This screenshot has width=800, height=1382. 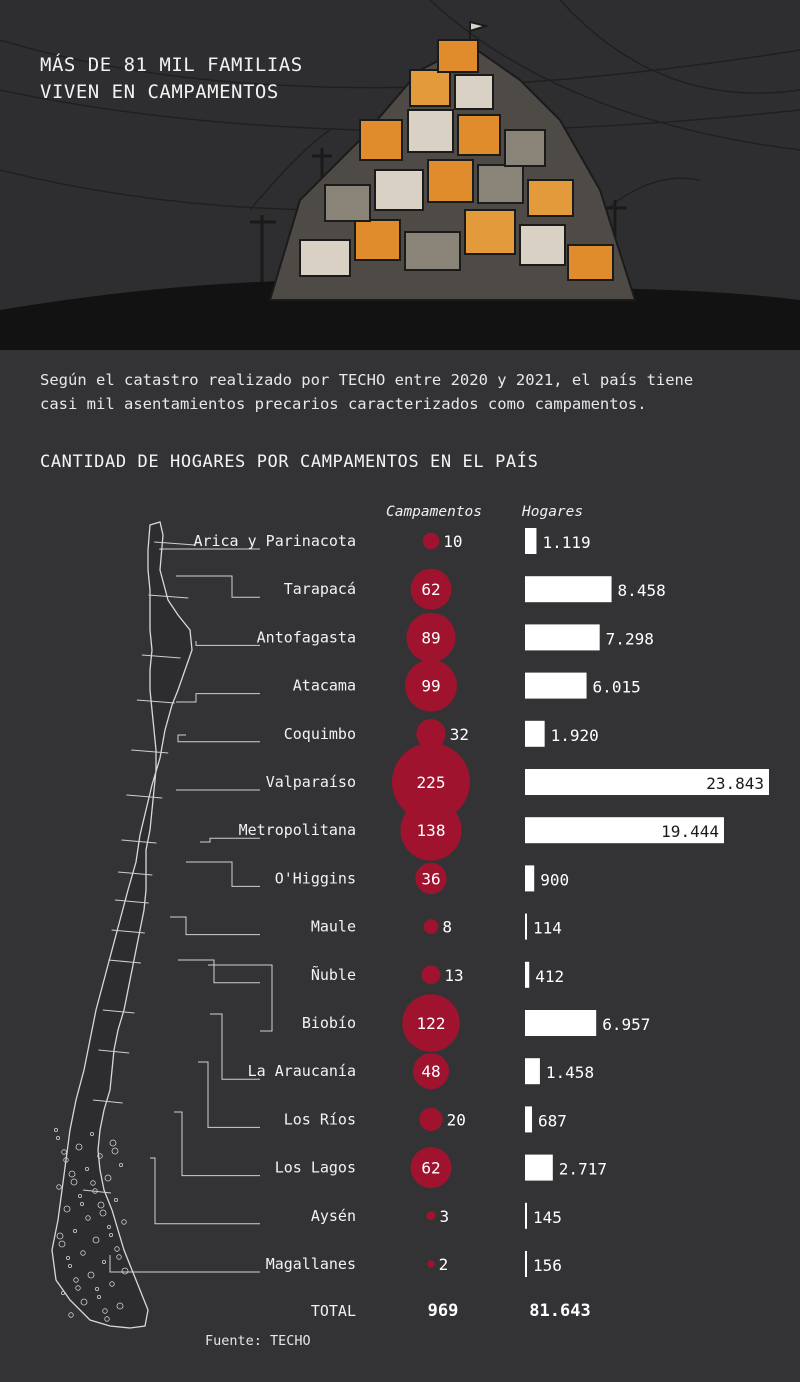 What do you see at coordinates (171, 65) in the screenshot?
I see `headline-line-1: MÁS DE 81 MIL FAMILIAS` at bounding box center [171, 65].